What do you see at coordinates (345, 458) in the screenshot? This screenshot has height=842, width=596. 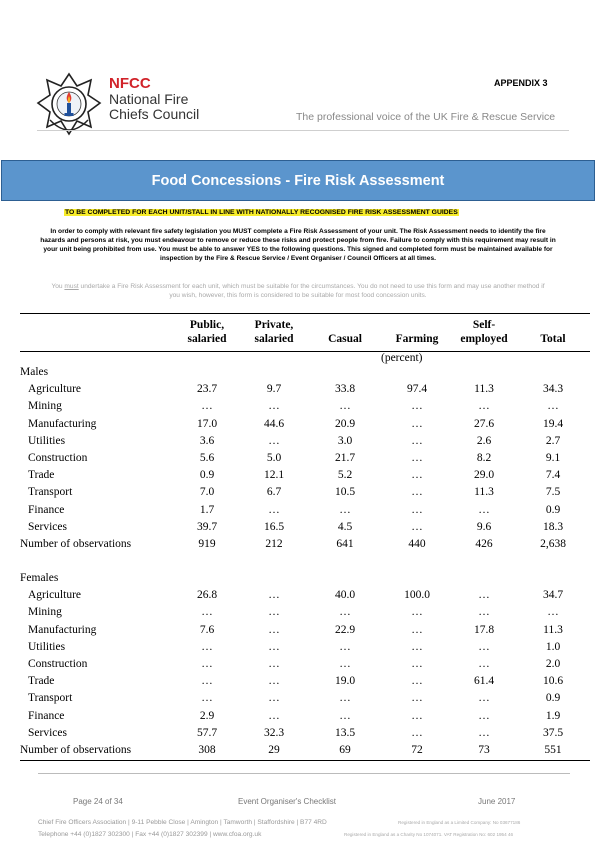 I see `table-cell: 21.7` at bounding box center [345, 458].